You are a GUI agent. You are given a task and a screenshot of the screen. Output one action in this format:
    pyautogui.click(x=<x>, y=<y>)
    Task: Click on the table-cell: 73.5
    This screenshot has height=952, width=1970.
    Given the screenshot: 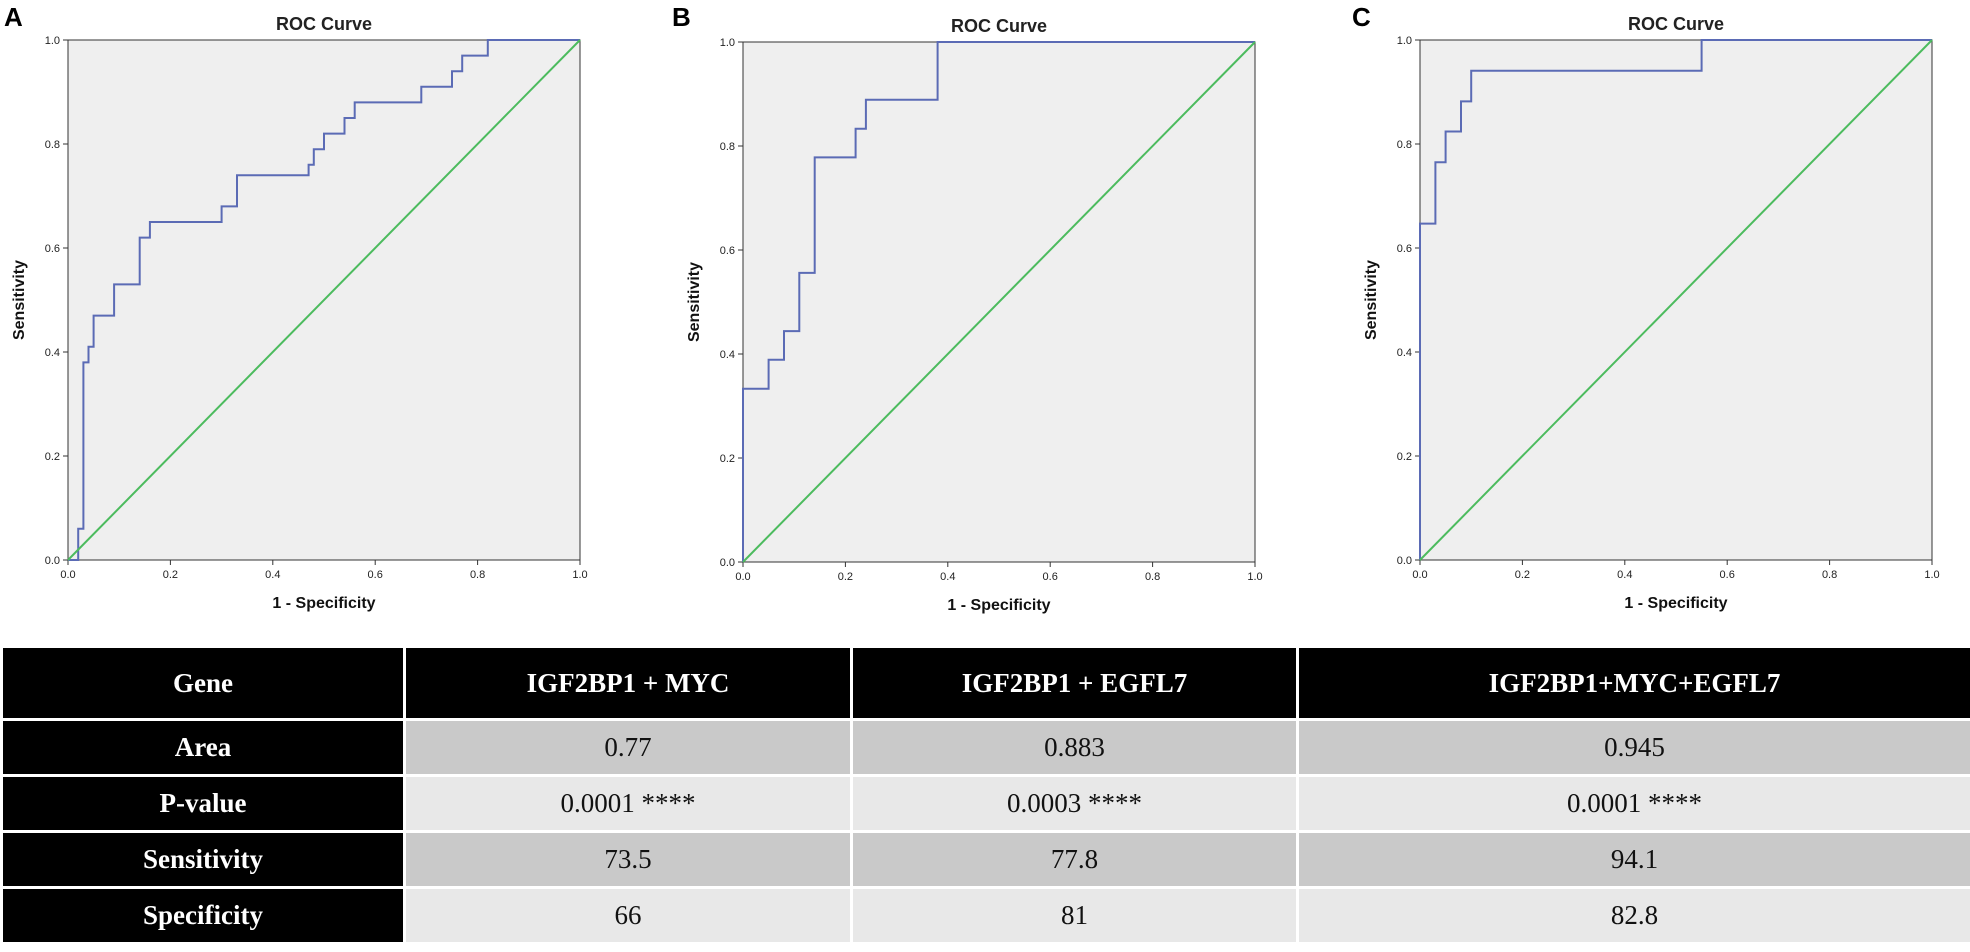 What is the action you would take?
    pyautogui.click(x=628, y=859)
    